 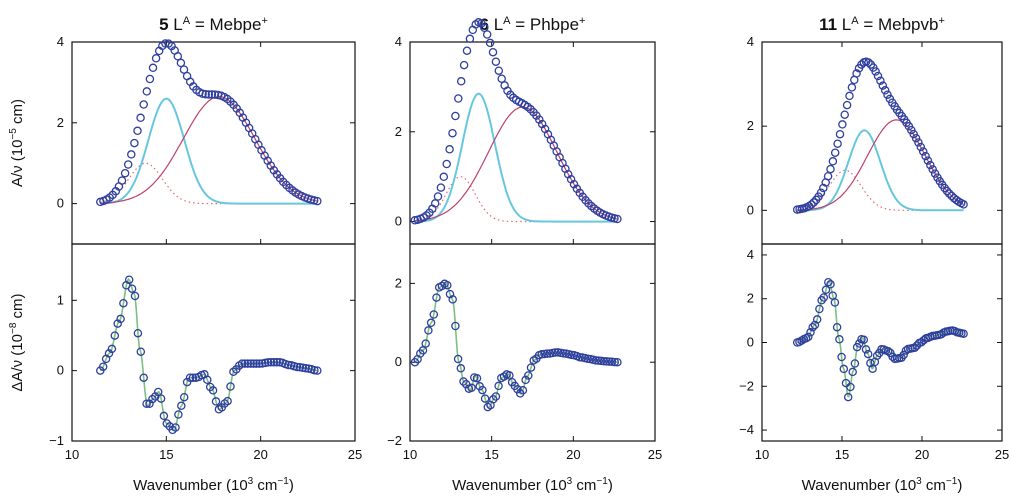 What do you see at coordinates (166, 454) in the screenshot?
I see `xtick-label: 15` at bounding box center [166, 454].